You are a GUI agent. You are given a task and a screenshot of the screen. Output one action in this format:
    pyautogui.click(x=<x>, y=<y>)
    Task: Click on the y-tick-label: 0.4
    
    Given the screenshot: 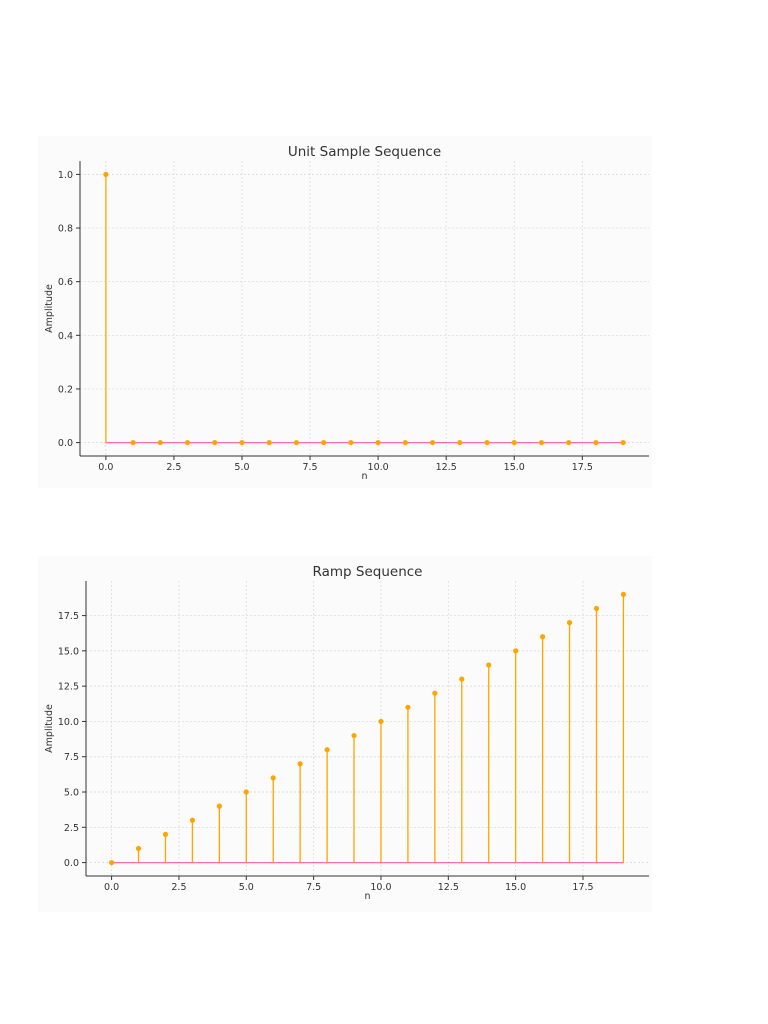 What is the action you would take?
    pyautogui.click(x=65, y=336)
    